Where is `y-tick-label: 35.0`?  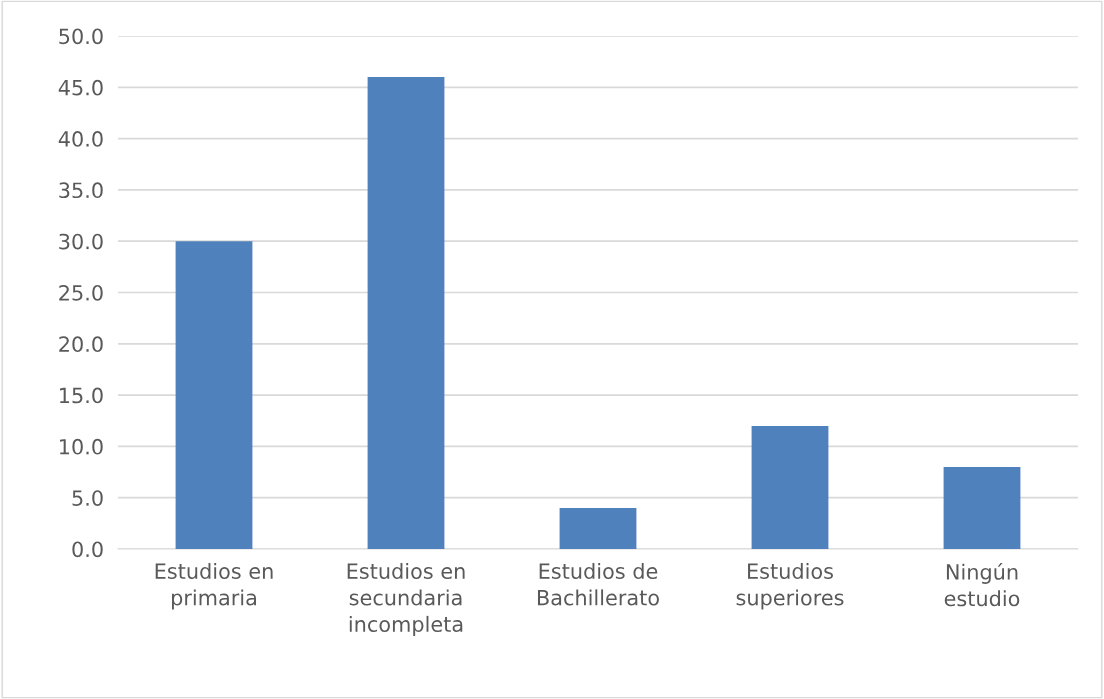 y-tick-label: 35.0 is located at coordinates (81, 190).